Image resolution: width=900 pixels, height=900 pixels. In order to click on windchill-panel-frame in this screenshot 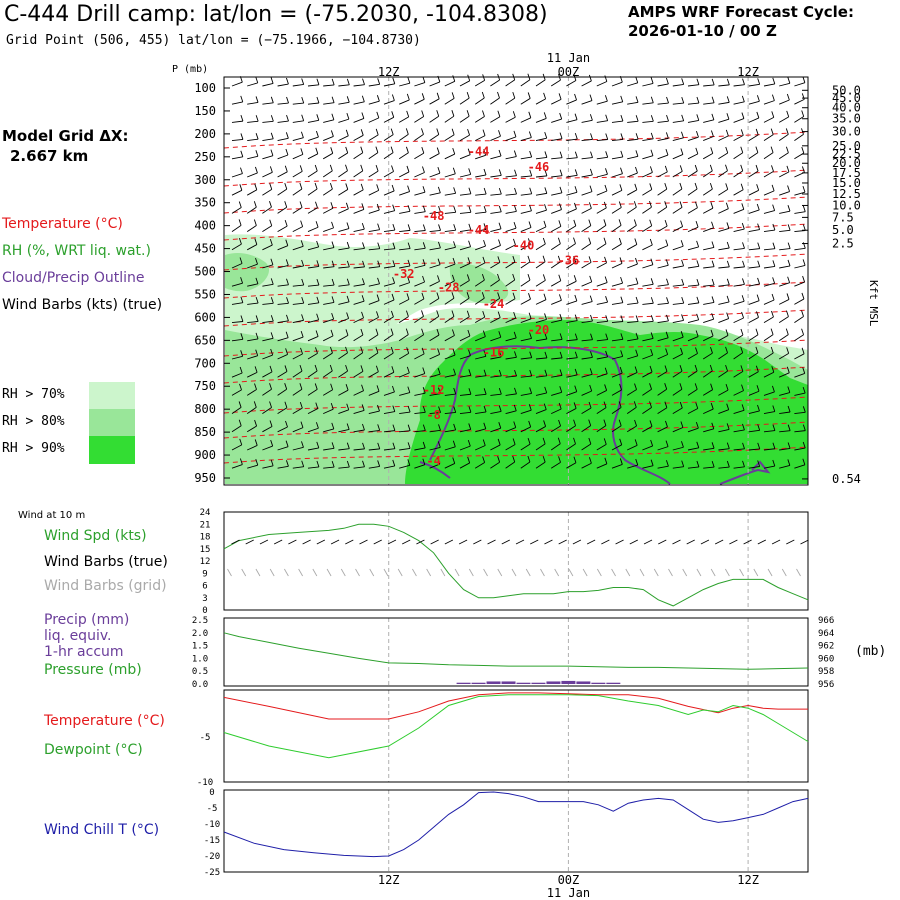, I will do `click(516, 831)`.